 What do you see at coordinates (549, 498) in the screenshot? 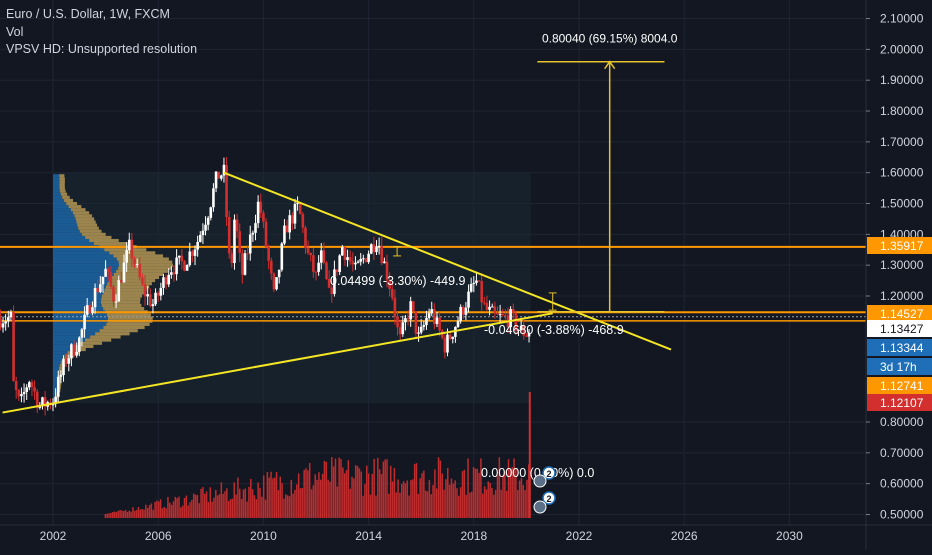
I see `event-marker` at bounding box center [549, 498].